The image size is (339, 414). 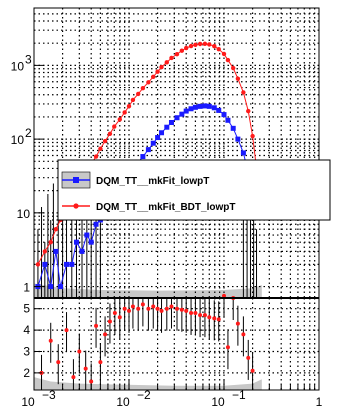 What do you see at coordinates (26, 351) in the screenshot?
I see `ratio-y-tick-label: 3` at bounding box center [26, 351].